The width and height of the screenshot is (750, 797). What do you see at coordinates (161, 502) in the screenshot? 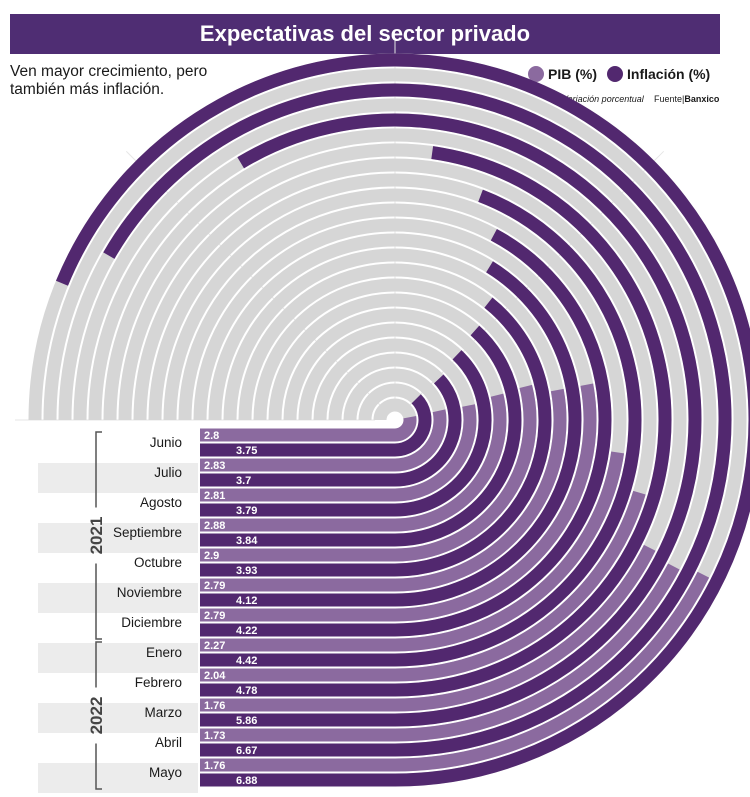
I see `month-label: Agosto` at bounding box center [161, 502].